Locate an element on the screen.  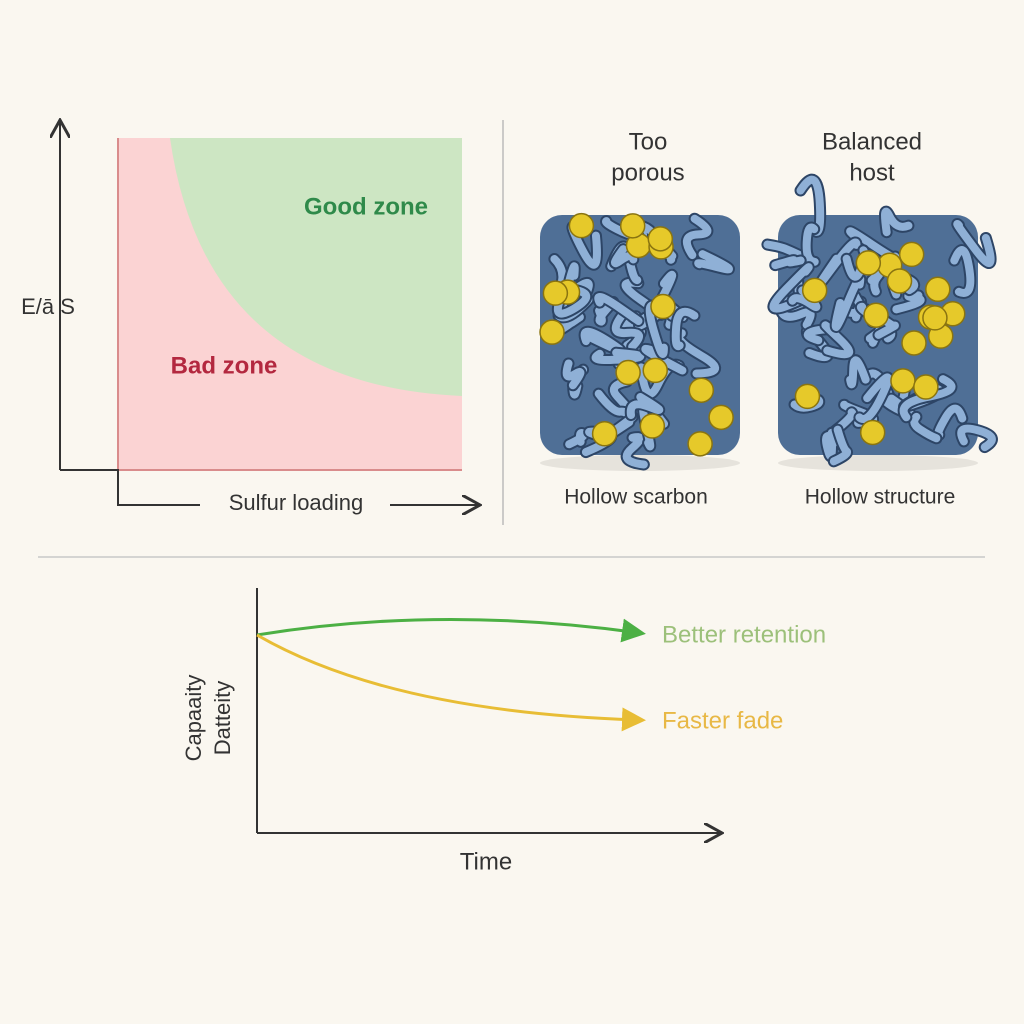
shadow is located at coordinates (878, 463).